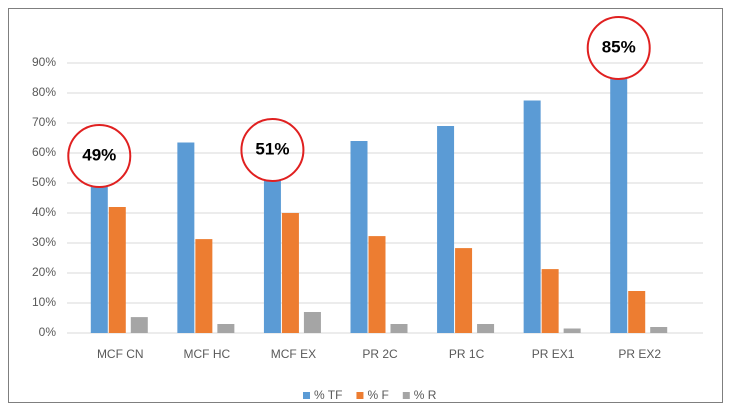 The height and width of the screenshot is (410, 729). What do you see at coordinates (44, 62) in the screenshot?
I see `y-tick-label: 90%` at bounding box center [44, 62].